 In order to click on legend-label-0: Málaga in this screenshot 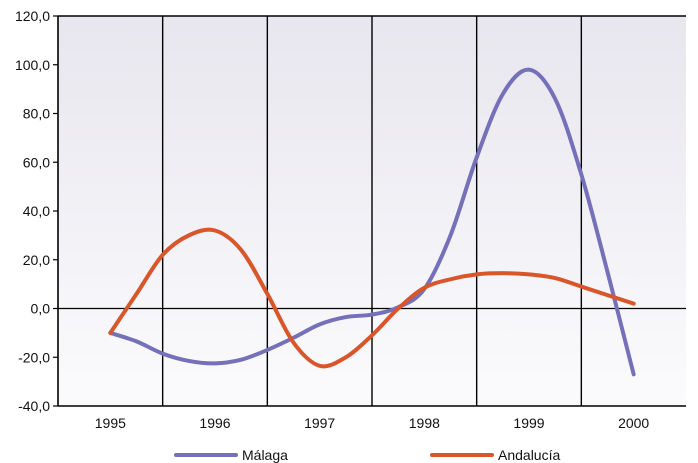, I will do `click(265, 455)`.